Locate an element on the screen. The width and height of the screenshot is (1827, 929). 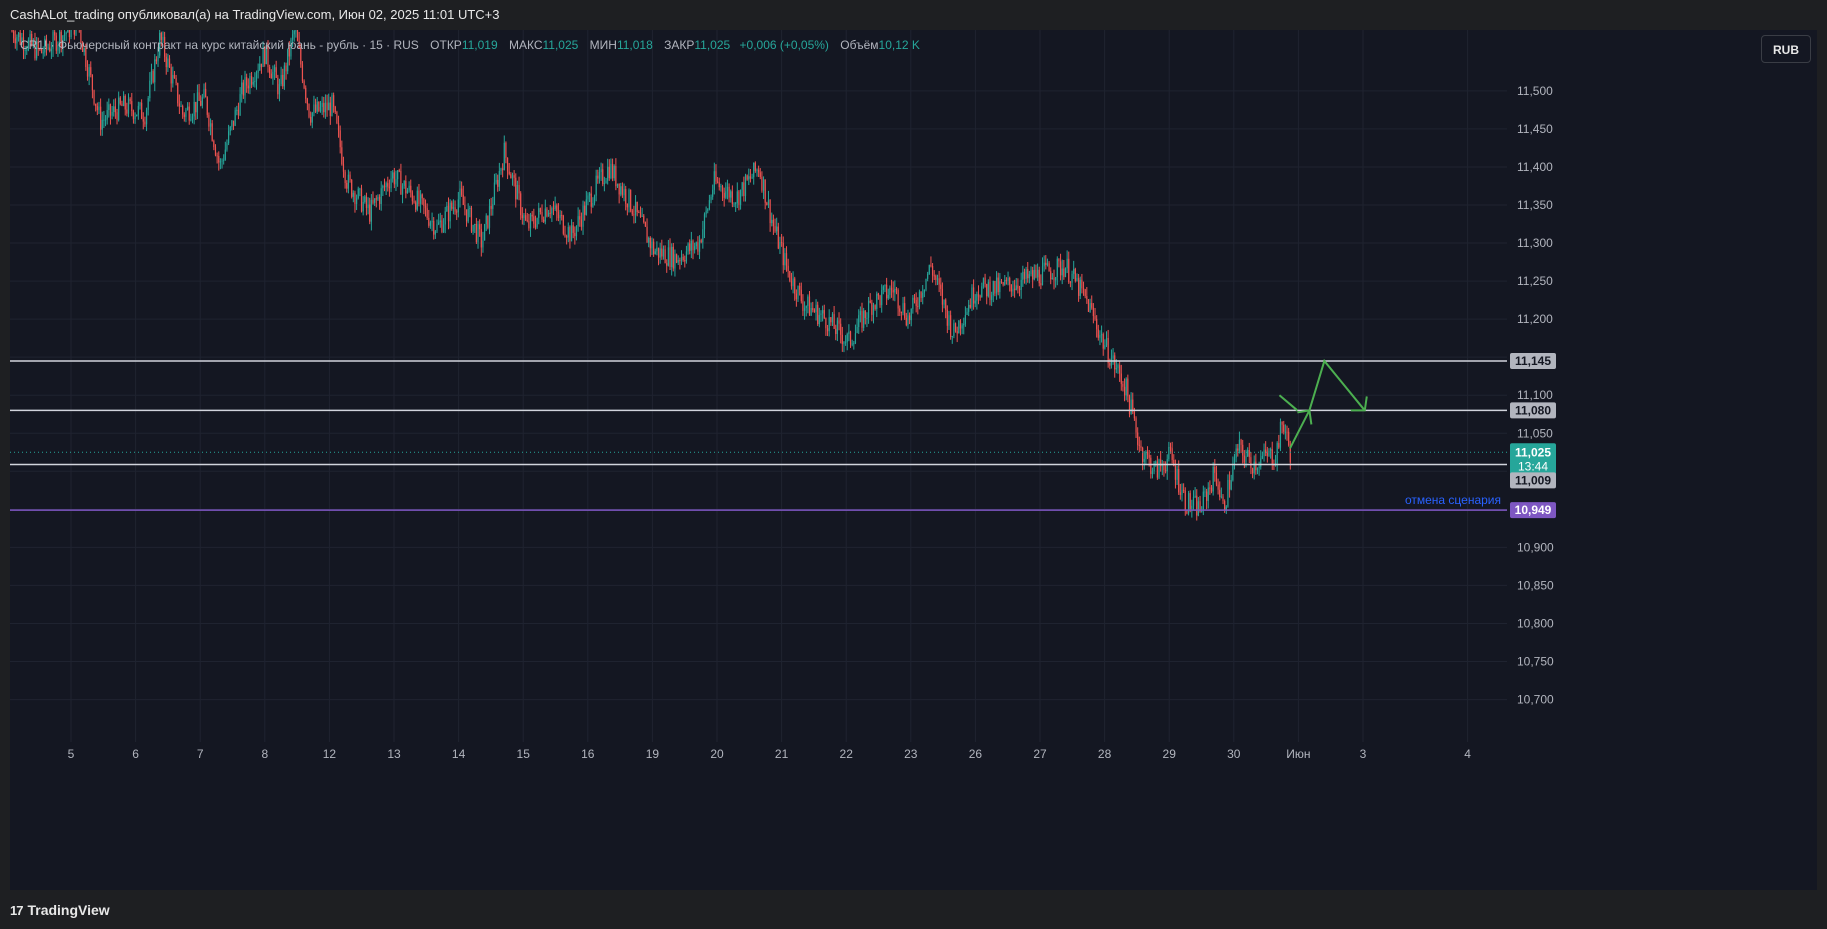
time-tick-label: 29 is located at coordinates (1170, 754).